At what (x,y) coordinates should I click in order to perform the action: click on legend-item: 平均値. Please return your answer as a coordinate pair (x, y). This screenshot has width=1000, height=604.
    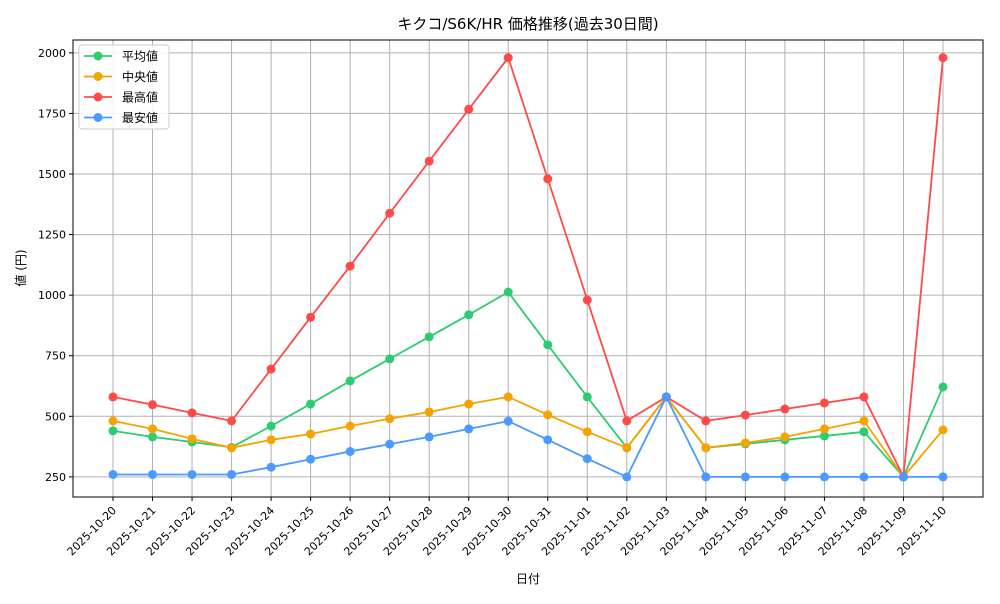
    Looking at the image, I should click on (121, 56).